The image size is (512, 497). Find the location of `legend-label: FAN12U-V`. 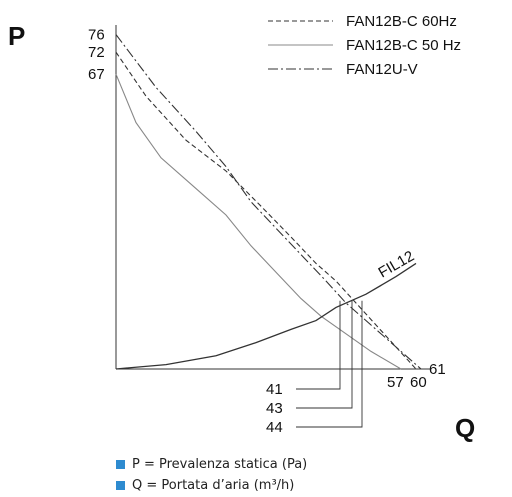

legend-label: FAN12U-V is located at coordinates (382, 69).